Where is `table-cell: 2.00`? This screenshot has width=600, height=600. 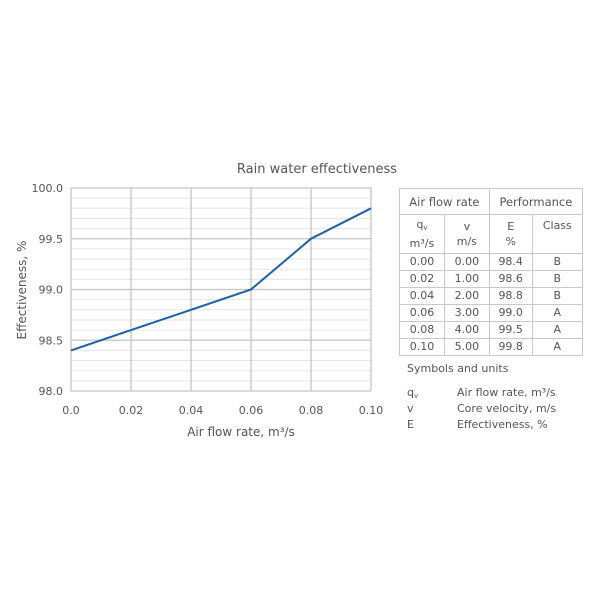 table-cell: 2.00 is located at coordinates (466, 296).